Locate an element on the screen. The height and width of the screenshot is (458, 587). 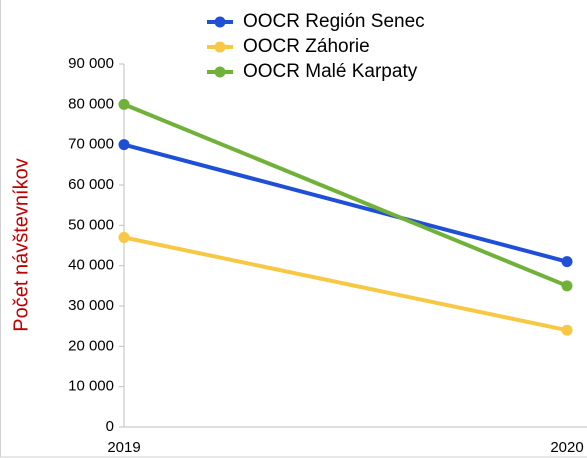
legend-label: OOCR Záhorie is located at coordinates (306, 46).